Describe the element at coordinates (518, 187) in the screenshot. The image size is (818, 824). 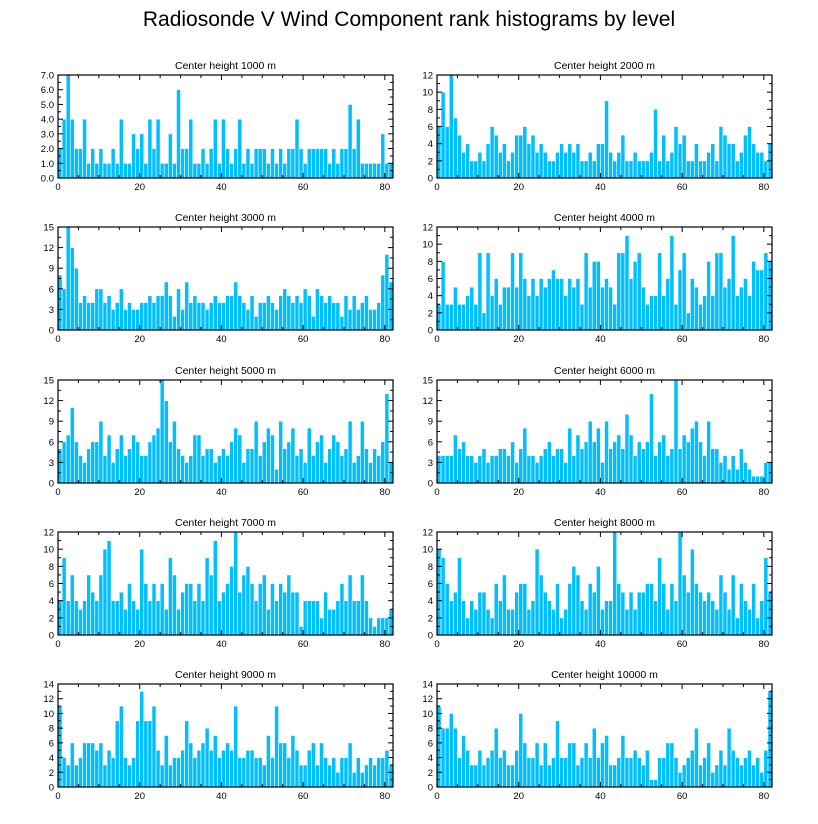
I see `x-tick-label: 20` at that location.